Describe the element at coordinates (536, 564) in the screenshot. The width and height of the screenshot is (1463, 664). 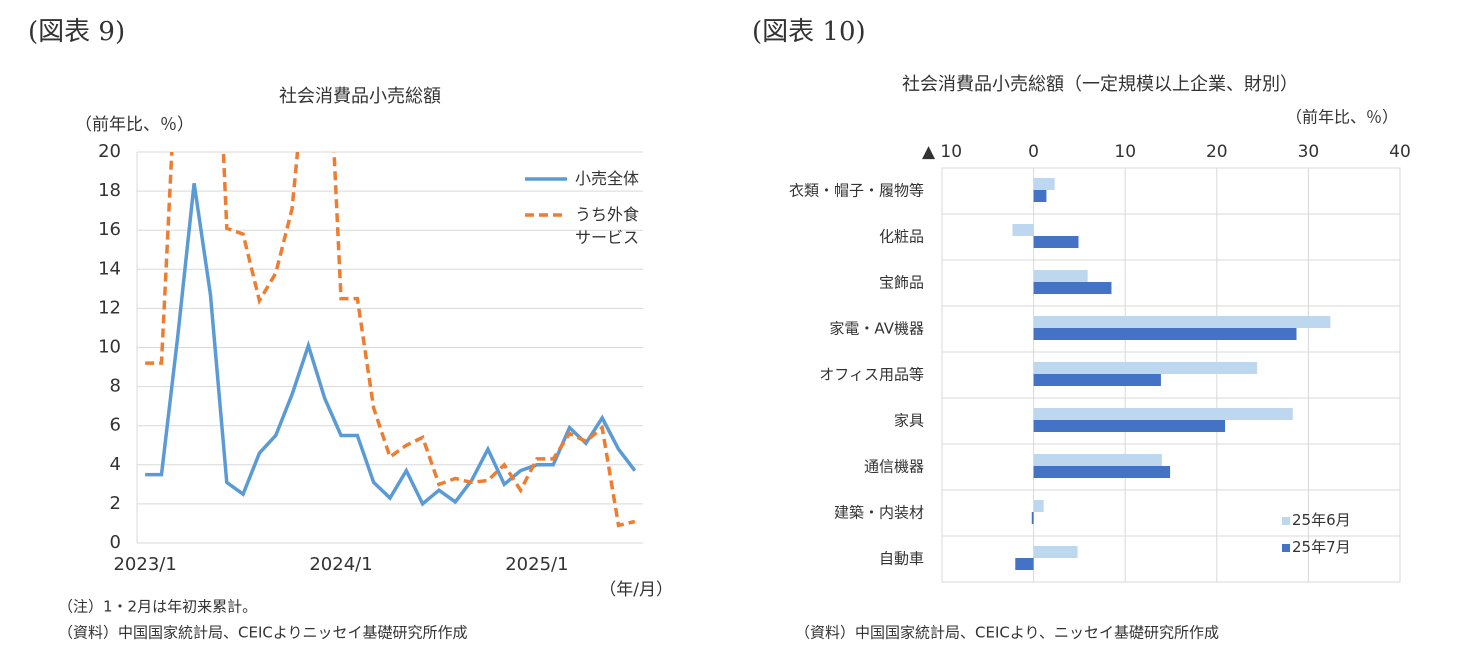
I see `x-tick-label: 2025/1` at that location.